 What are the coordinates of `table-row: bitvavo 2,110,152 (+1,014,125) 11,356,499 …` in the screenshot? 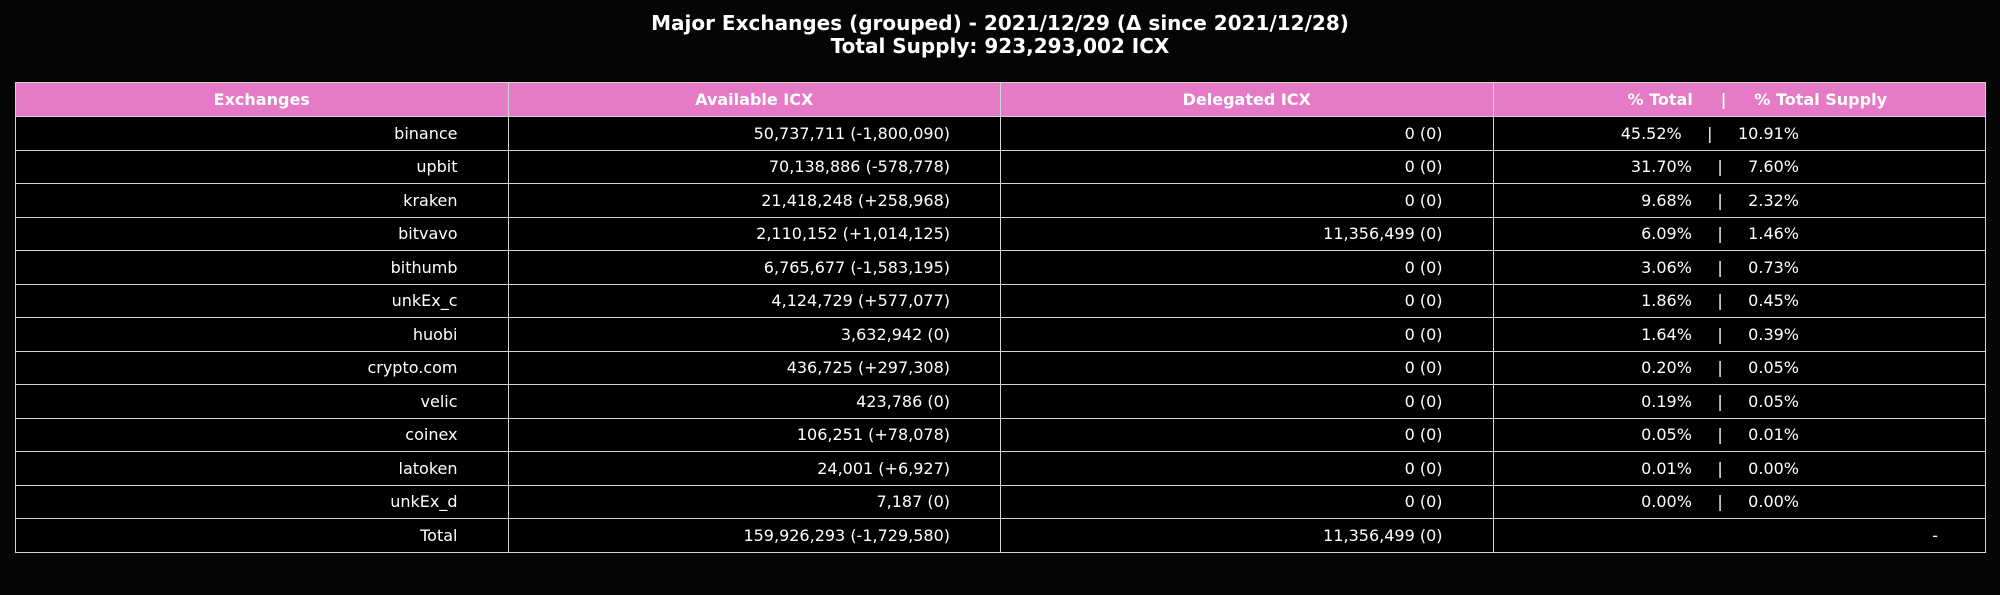 It's located at (1000, 233).